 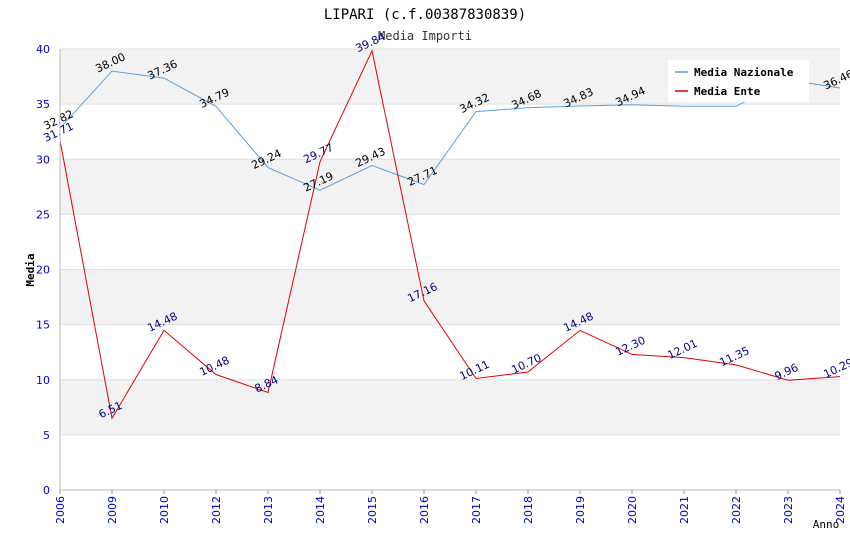 What do you see at coordinates (788, 510) in the screenshot?
I see `x-tick-label: 2023` at bounding box center [788, 510].